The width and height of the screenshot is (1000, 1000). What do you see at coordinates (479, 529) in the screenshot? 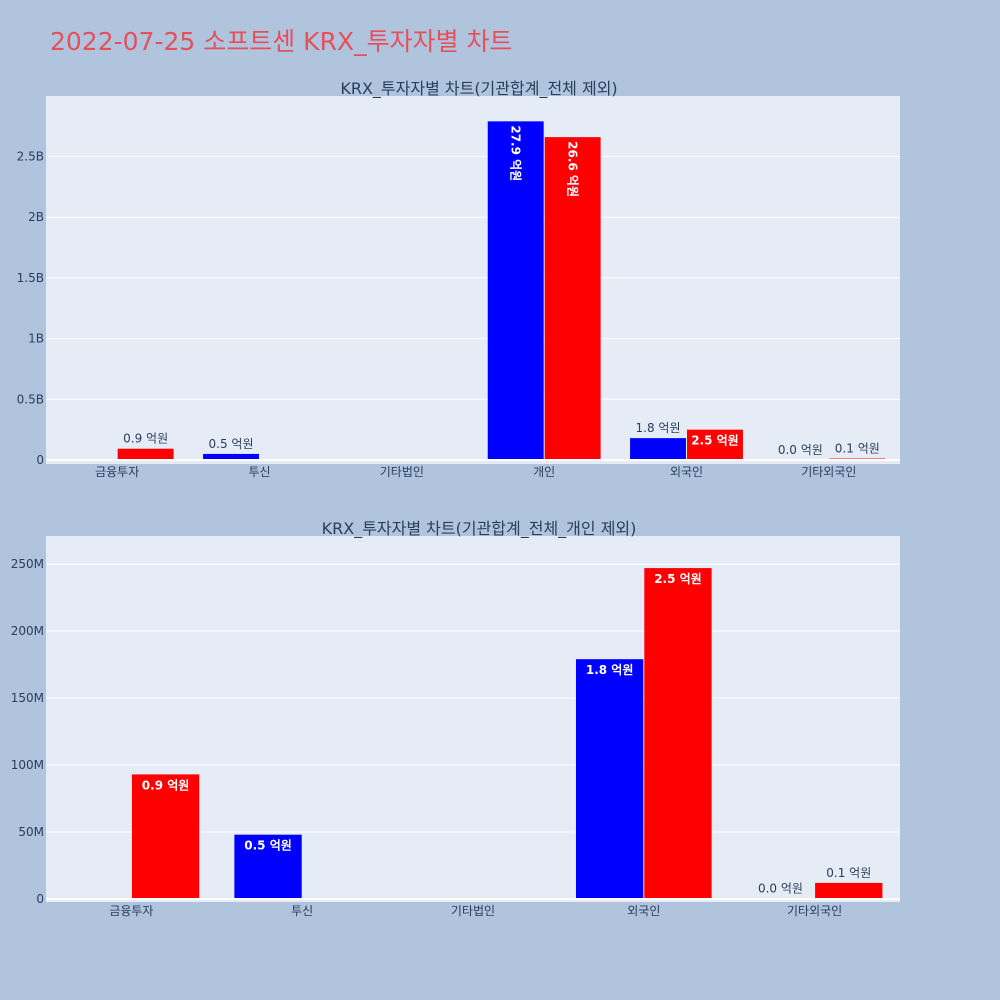
I see `chart-title: KRX_투자자별 차트(기관합계_전체_개인 제외)` at bounding box center [479, 529].